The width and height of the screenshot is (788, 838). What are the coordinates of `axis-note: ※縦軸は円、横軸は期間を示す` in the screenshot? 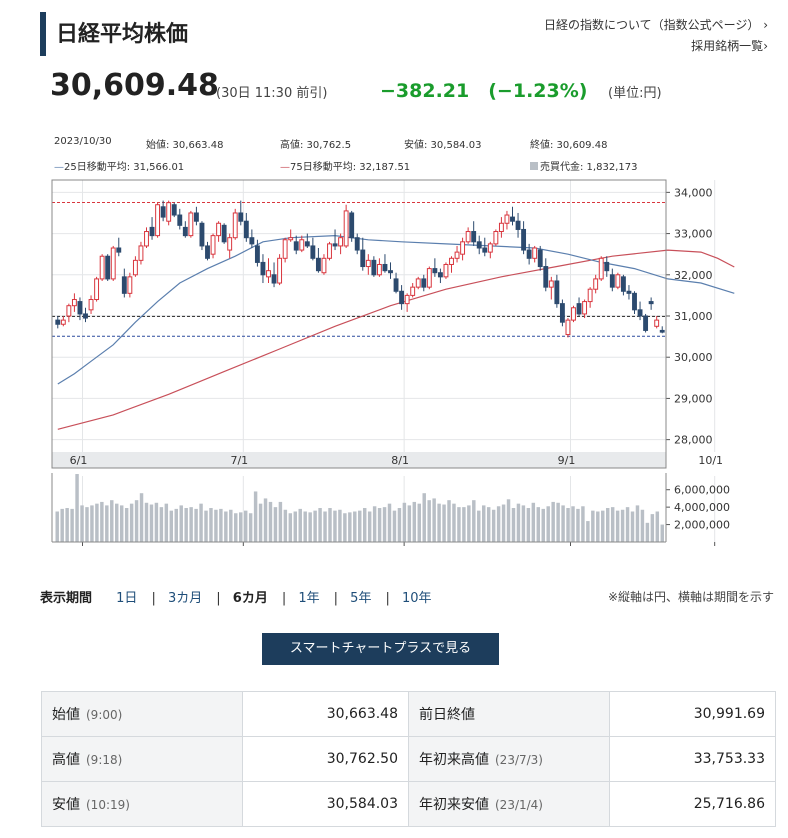 It's located at (690, 597).